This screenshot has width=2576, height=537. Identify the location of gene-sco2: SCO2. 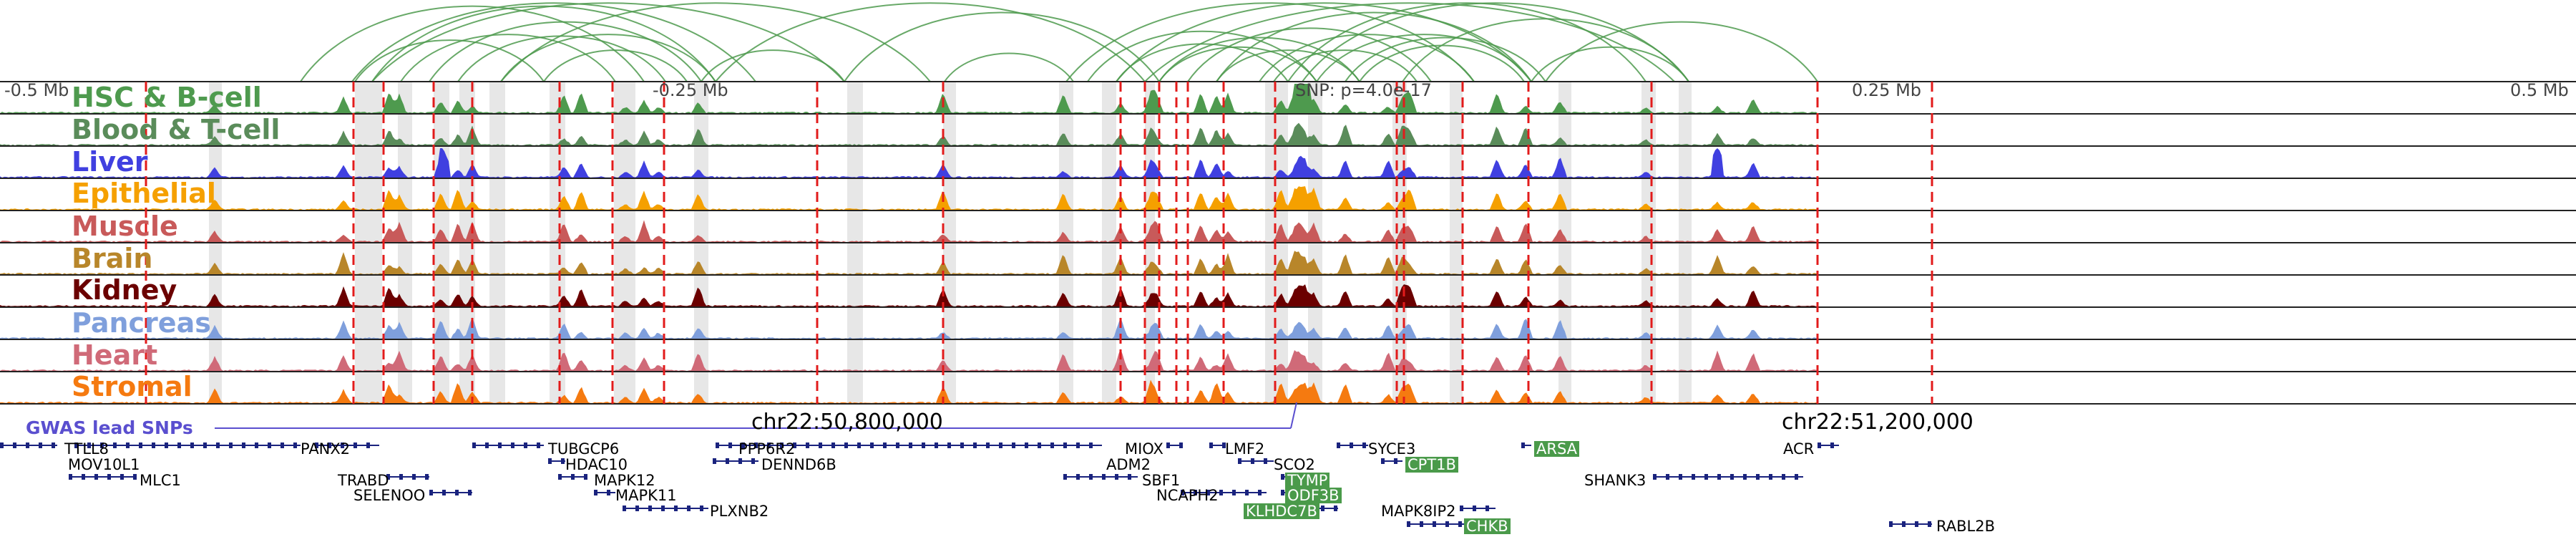
(1294, 464).